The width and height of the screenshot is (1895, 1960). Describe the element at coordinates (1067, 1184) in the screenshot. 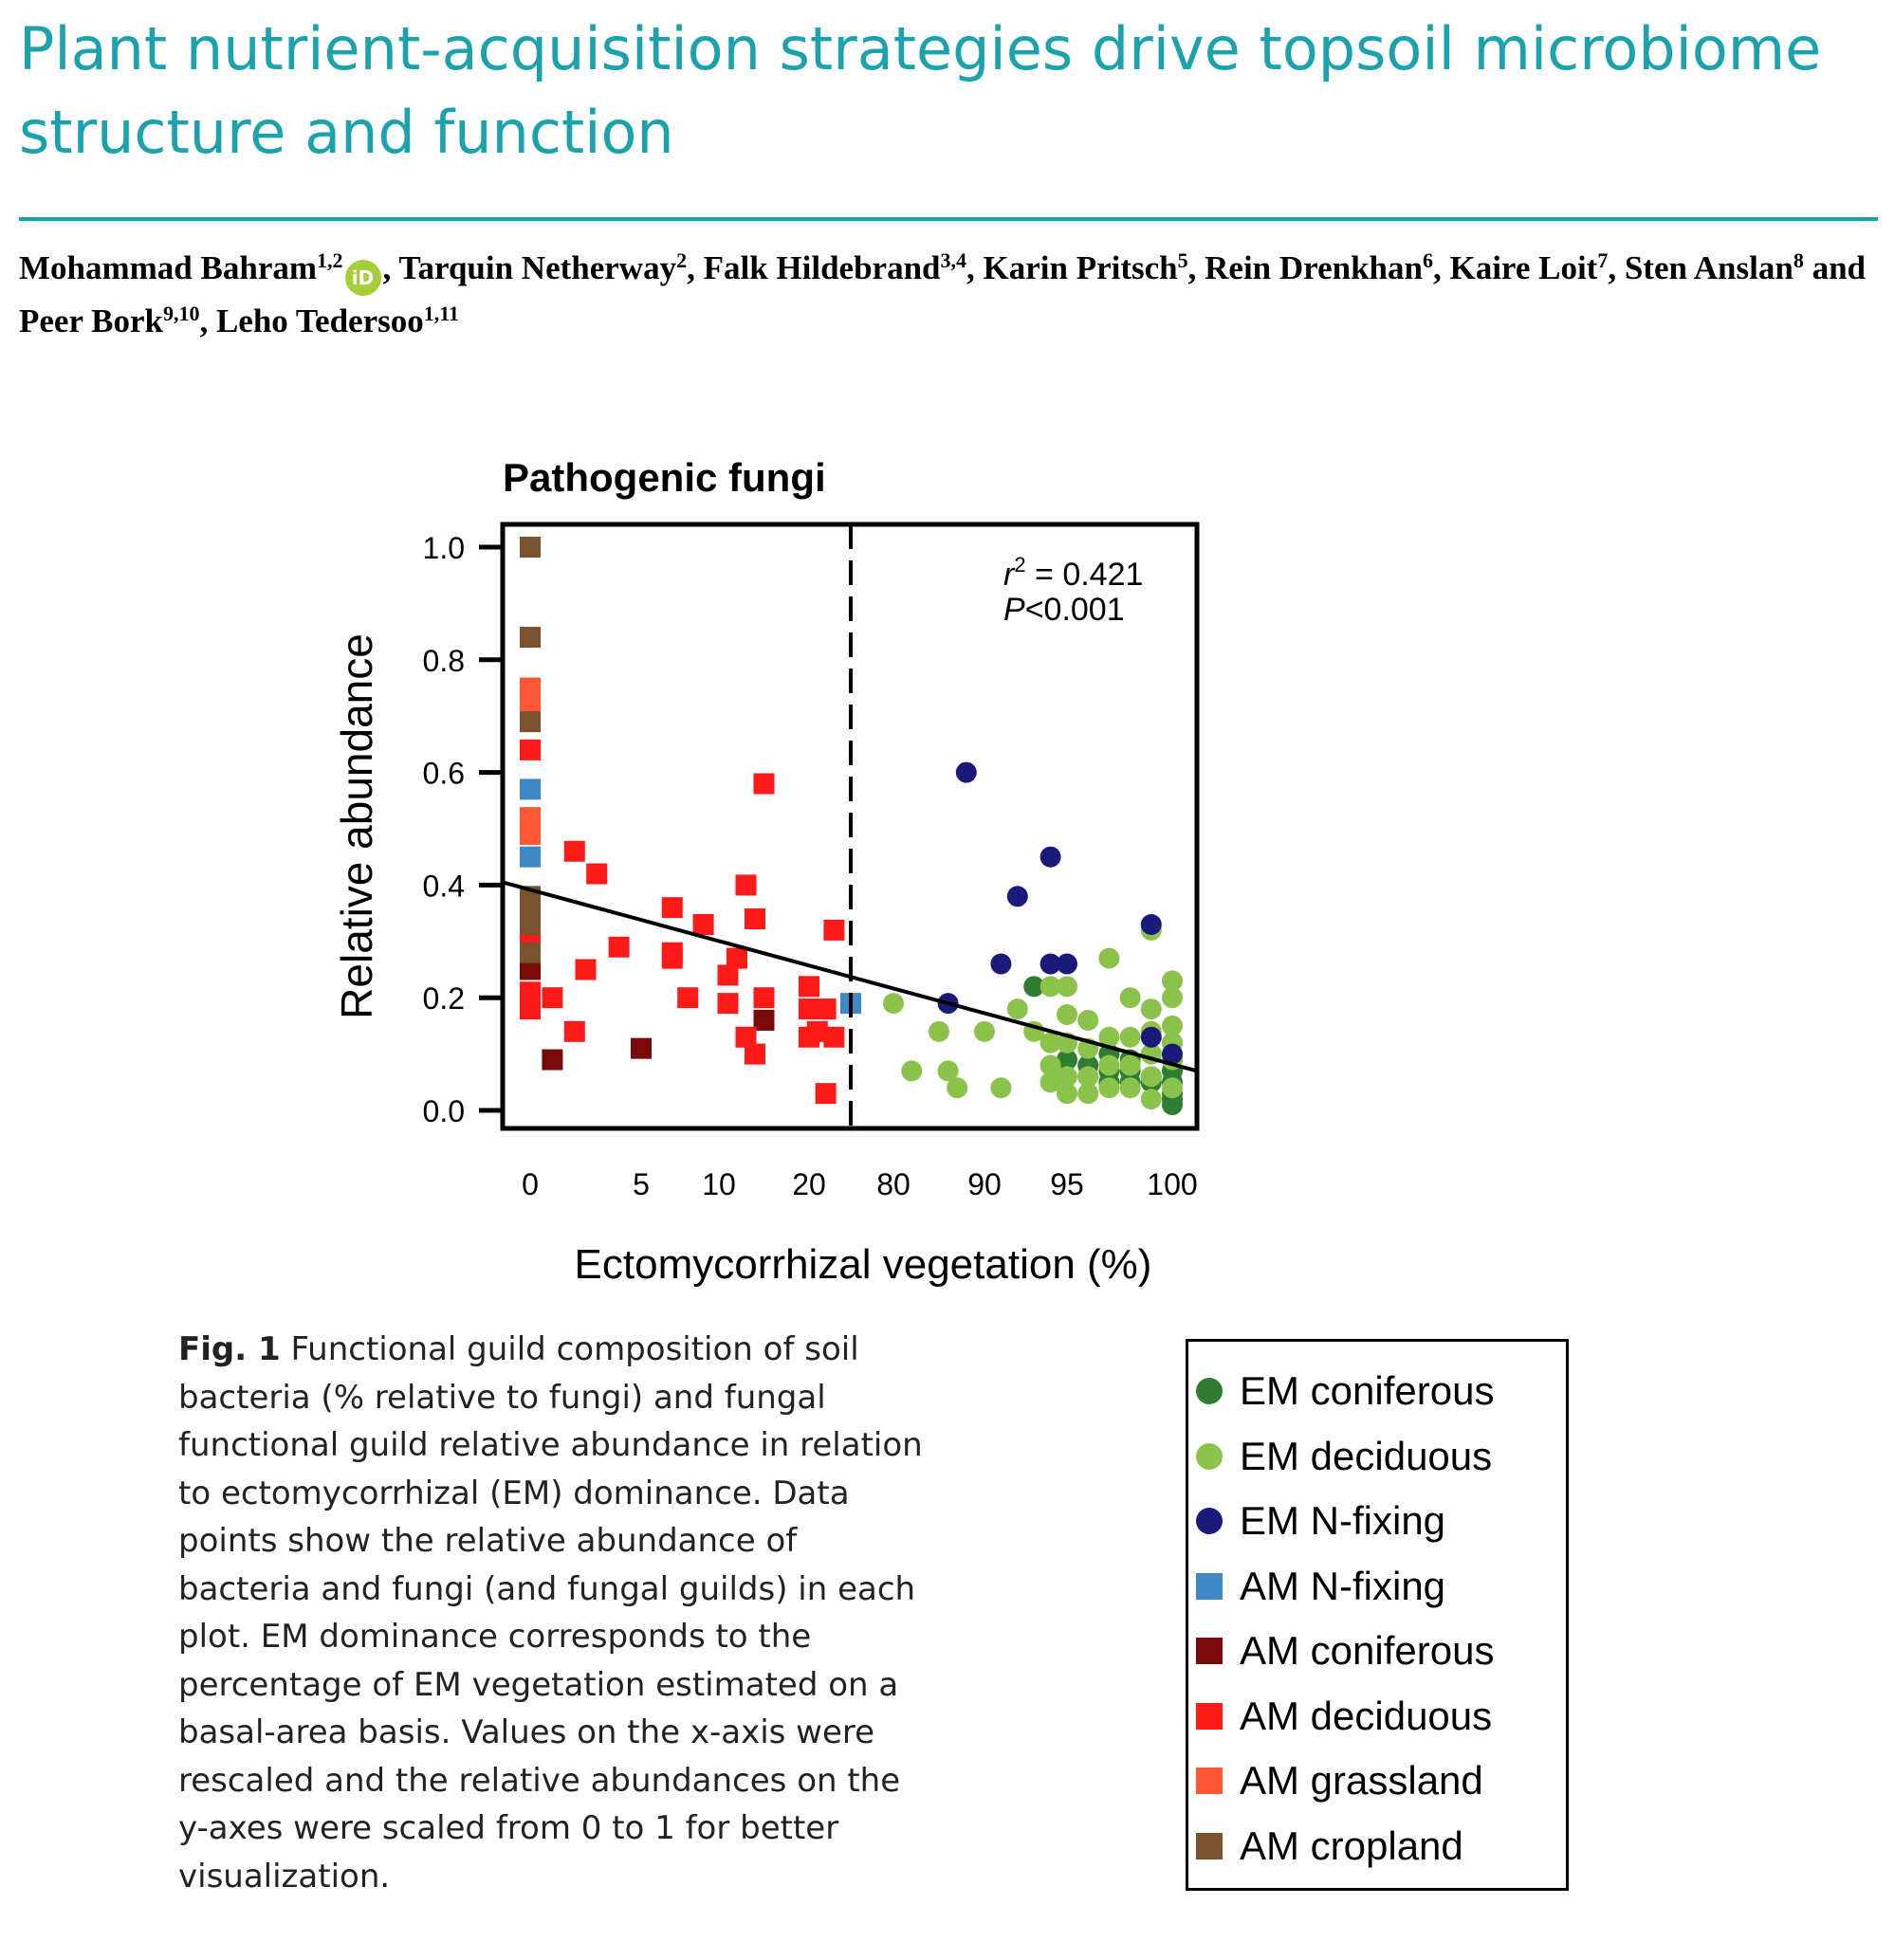

I see `x-tick-label: 95` at that location.